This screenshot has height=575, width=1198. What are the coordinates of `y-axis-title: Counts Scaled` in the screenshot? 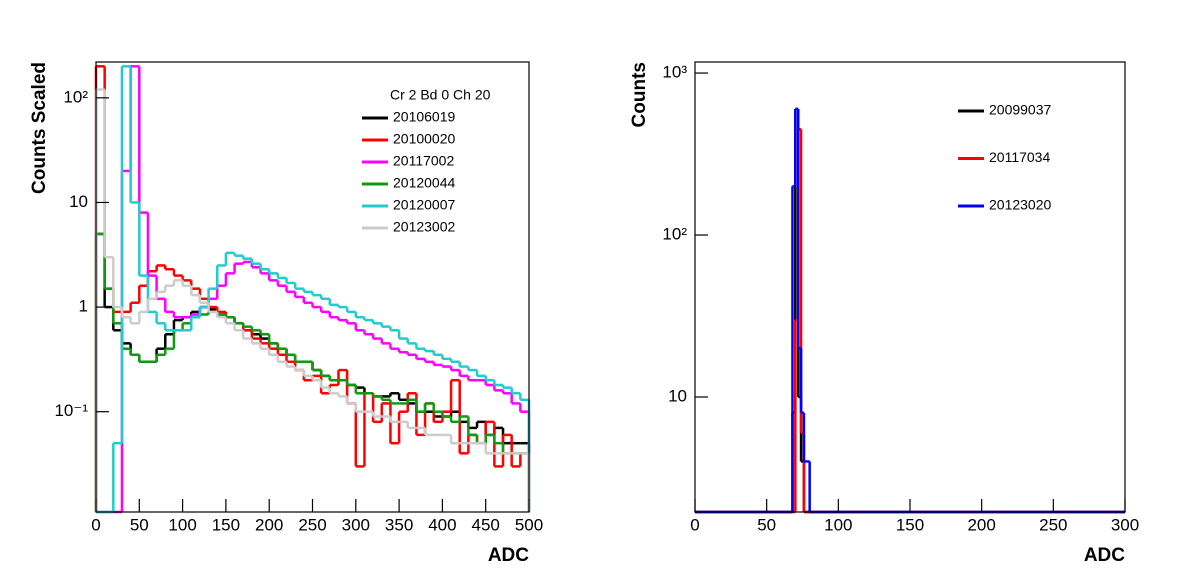 It's located at (39, 128).